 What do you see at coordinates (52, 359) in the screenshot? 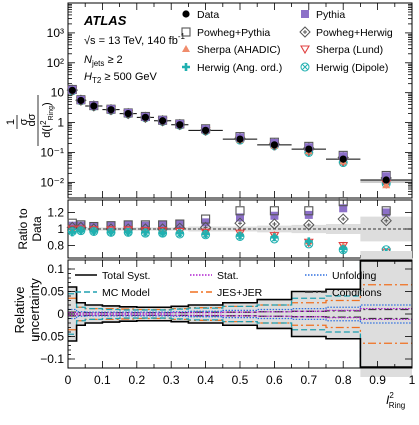
I see `unc-y-tick-label: −0.1` at bounding box center [52, 359].